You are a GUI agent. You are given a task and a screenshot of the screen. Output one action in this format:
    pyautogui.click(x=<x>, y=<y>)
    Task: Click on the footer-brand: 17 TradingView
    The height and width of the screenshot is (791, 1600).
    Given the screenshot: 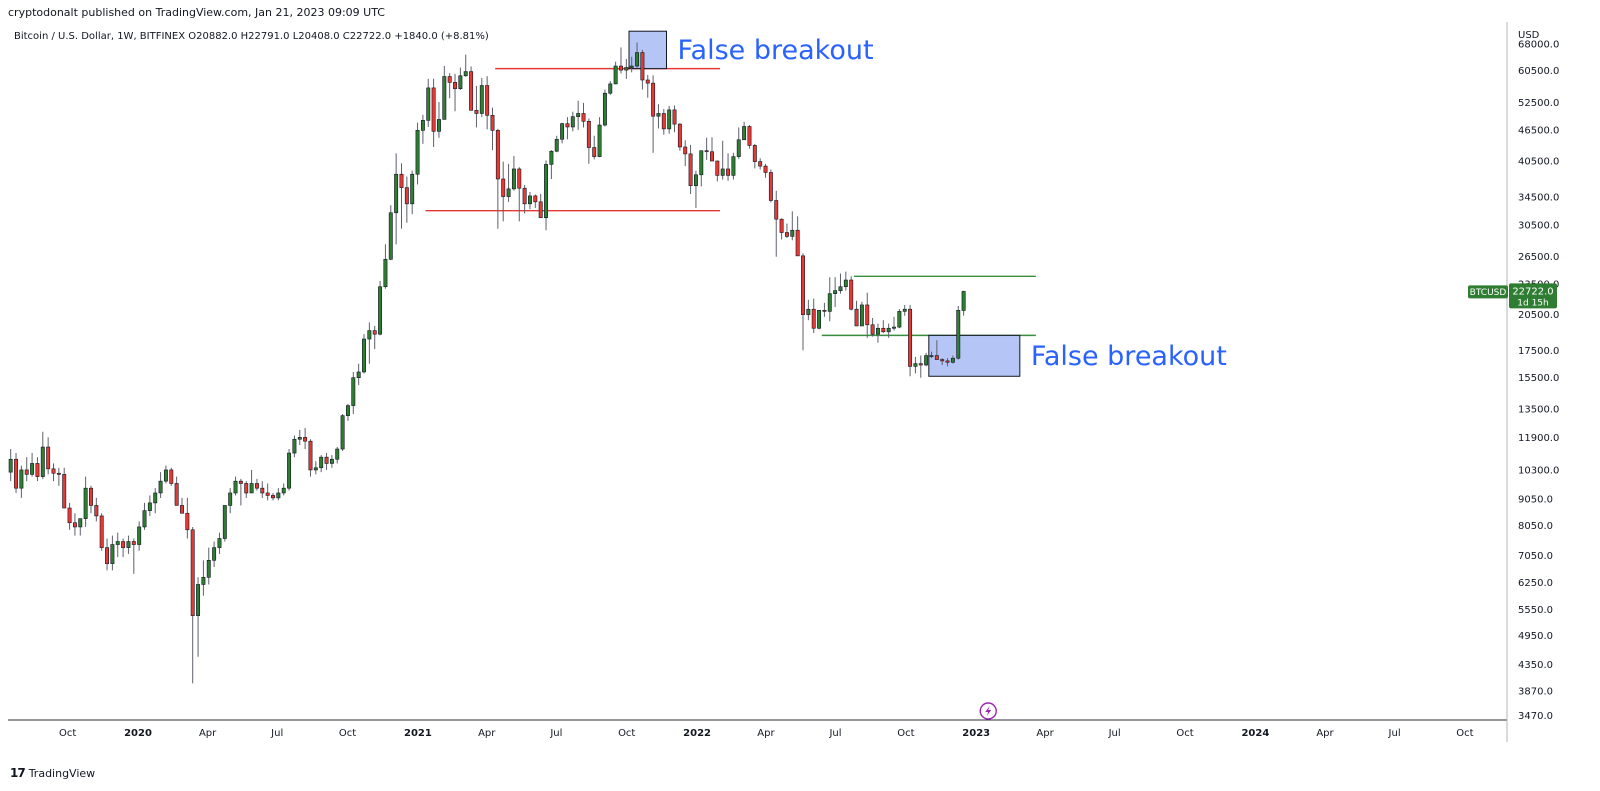 What is the action you would take?
    pyautogui.click(x=52, y=773)
    